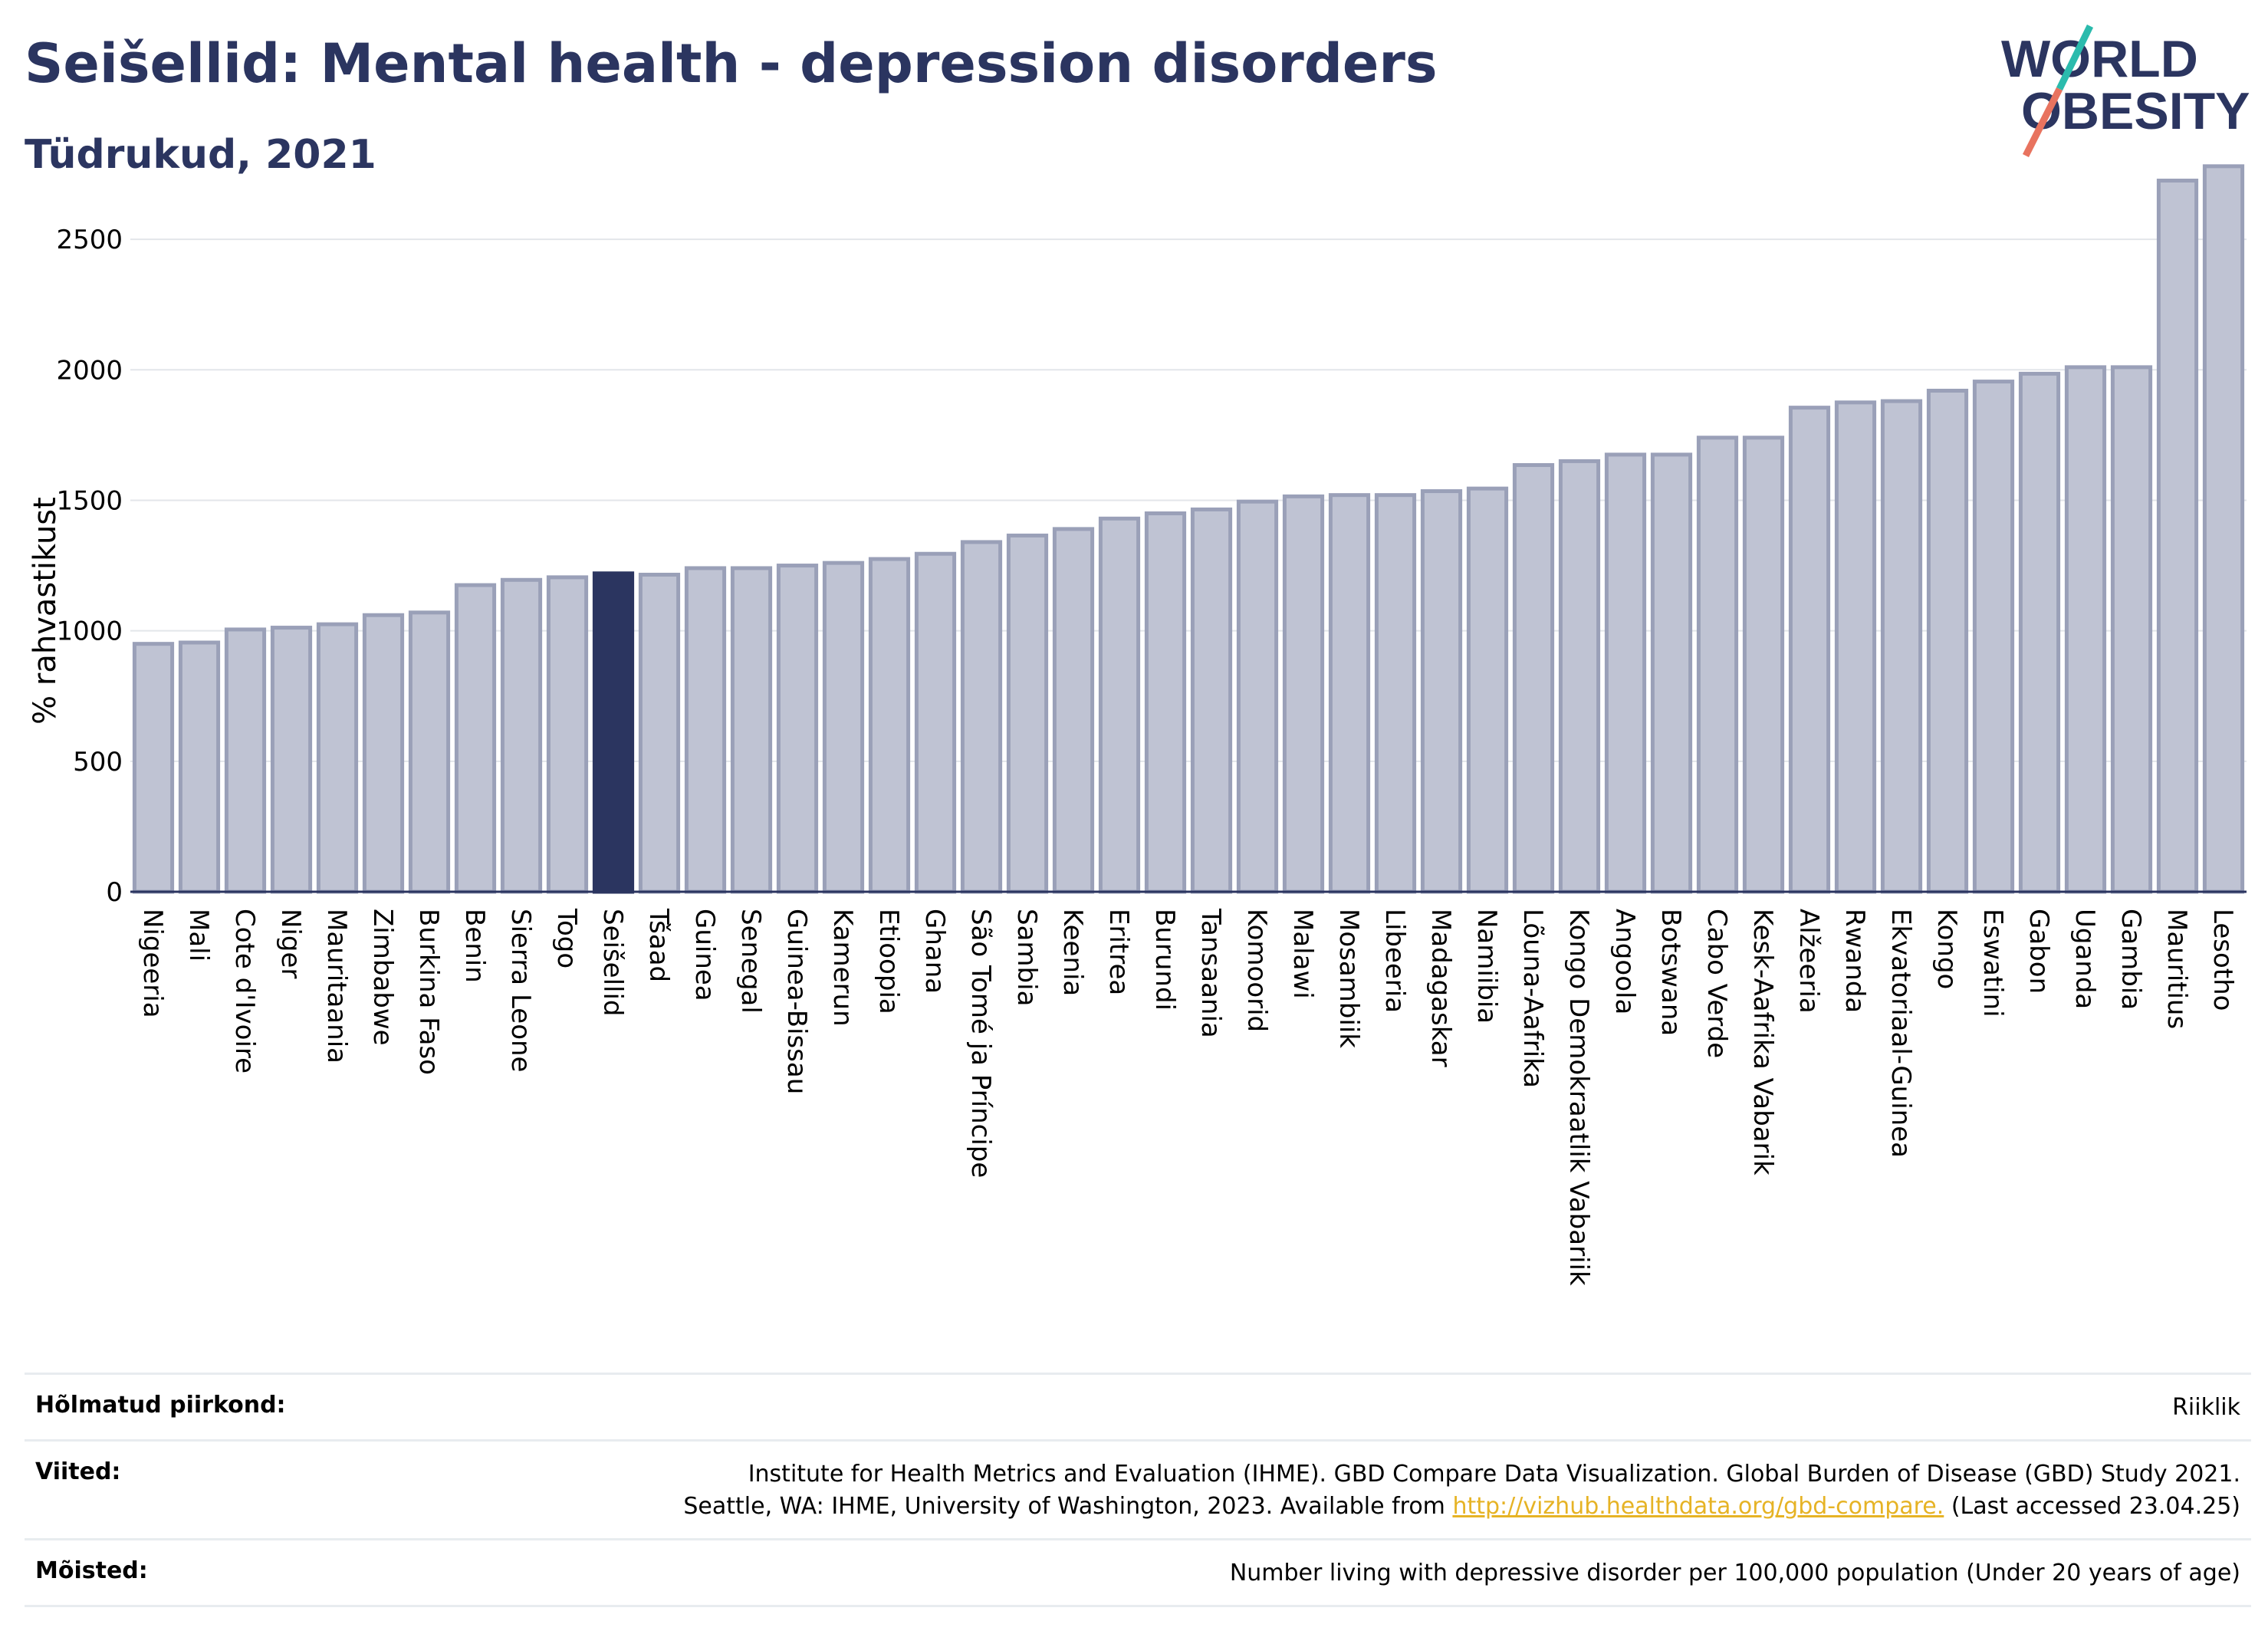 The height and width of the screenshot is (1634, 2268). I want to click on logo-slash-teal-icon, so click(2075, 58).